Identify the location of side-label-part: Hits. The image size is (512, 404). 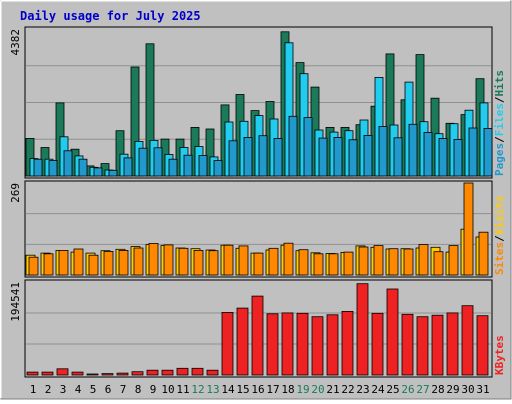
(499, 83).